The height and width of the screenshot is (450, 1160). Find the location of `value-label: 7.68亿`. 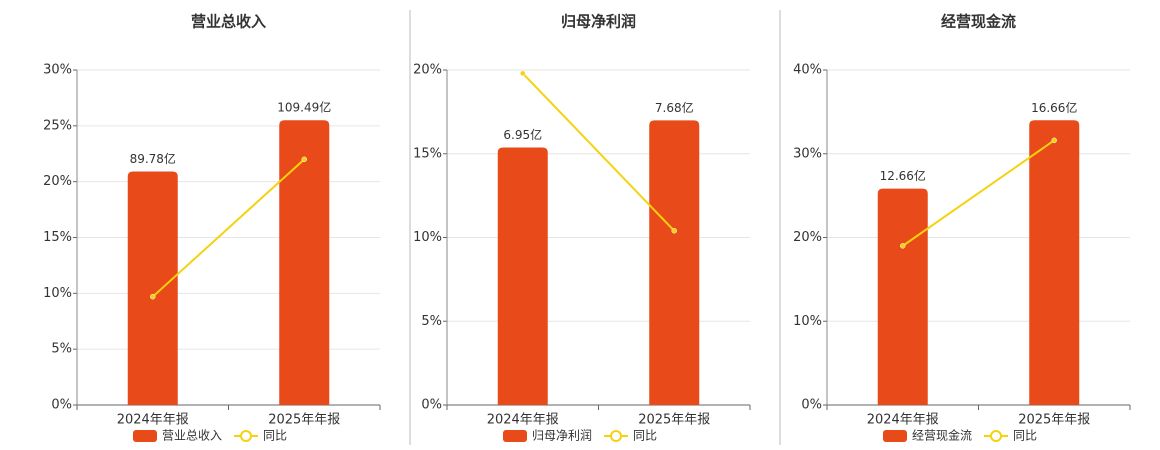

value-label: 7.68亿 is located at coordinates (674, 107).